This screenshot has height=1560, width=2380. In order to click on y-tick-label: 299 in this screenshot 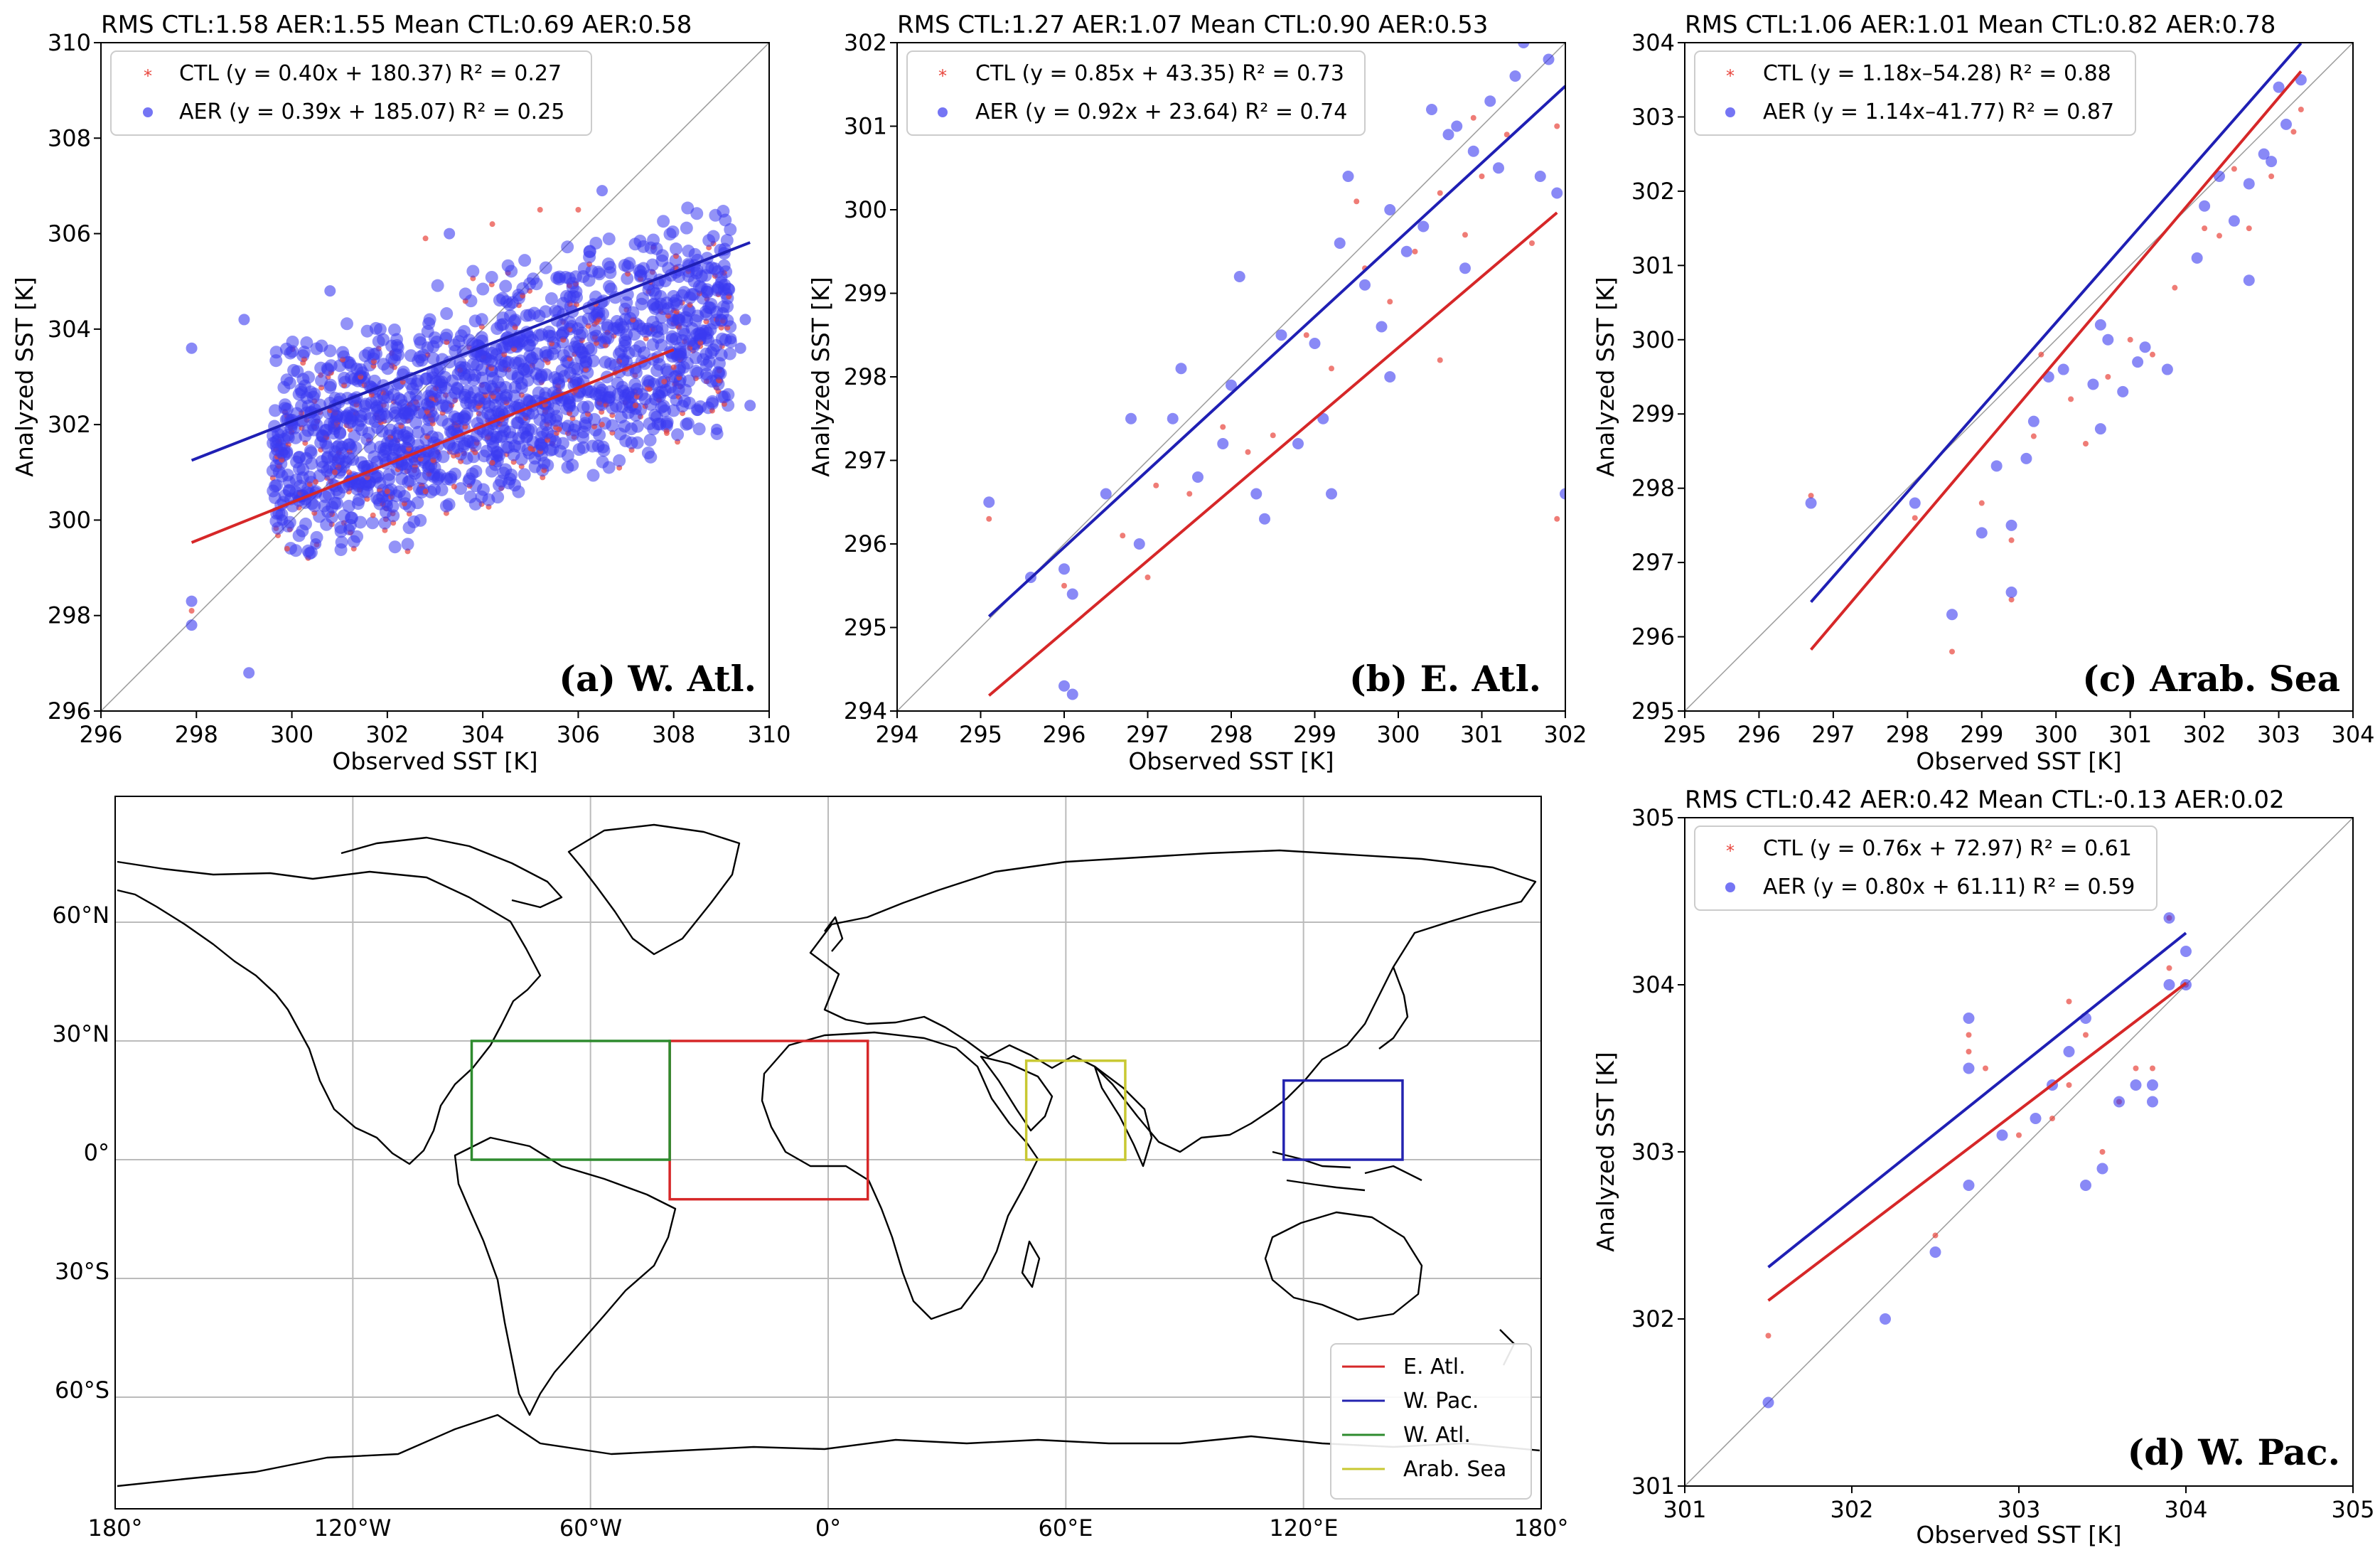, I will do `click(866, 294)`.